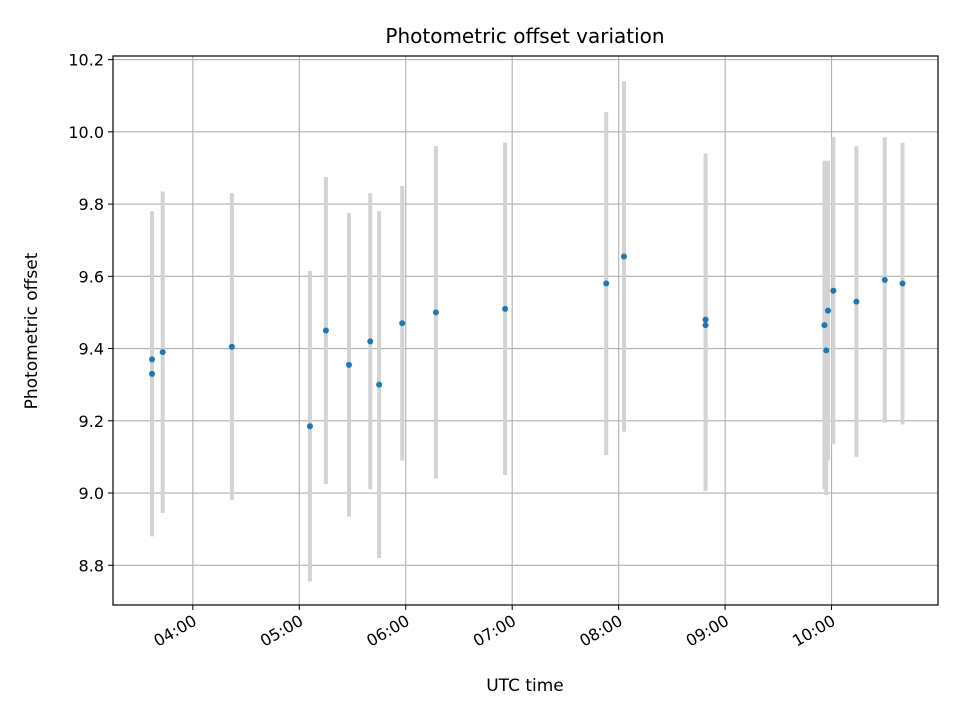 Image resolution: width=960 pixels, height=720 pixels. What do you see at coordinates (91, 204) in the screenshot?
I see `y-tick-label: 9.8` at bounding box center [91, 204].